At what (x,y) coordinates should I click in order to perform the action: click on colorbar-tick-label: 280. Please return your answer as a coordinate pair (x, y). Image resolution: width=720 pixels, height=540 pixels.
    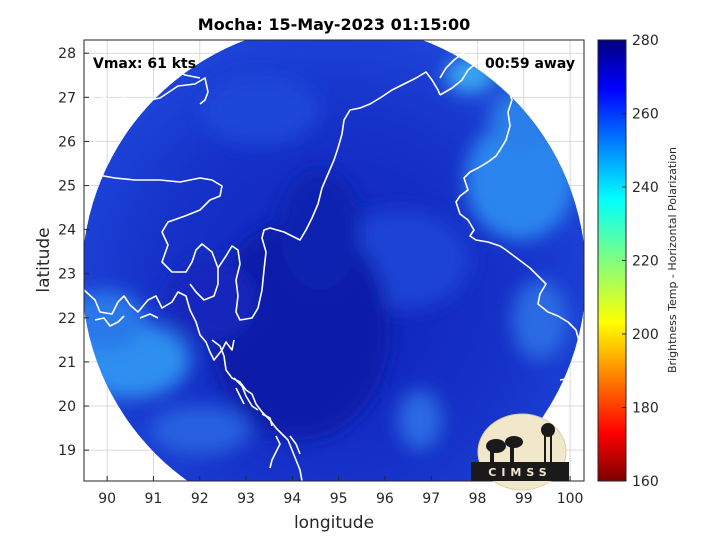
    Looking at the image, I should click on (645, 41).